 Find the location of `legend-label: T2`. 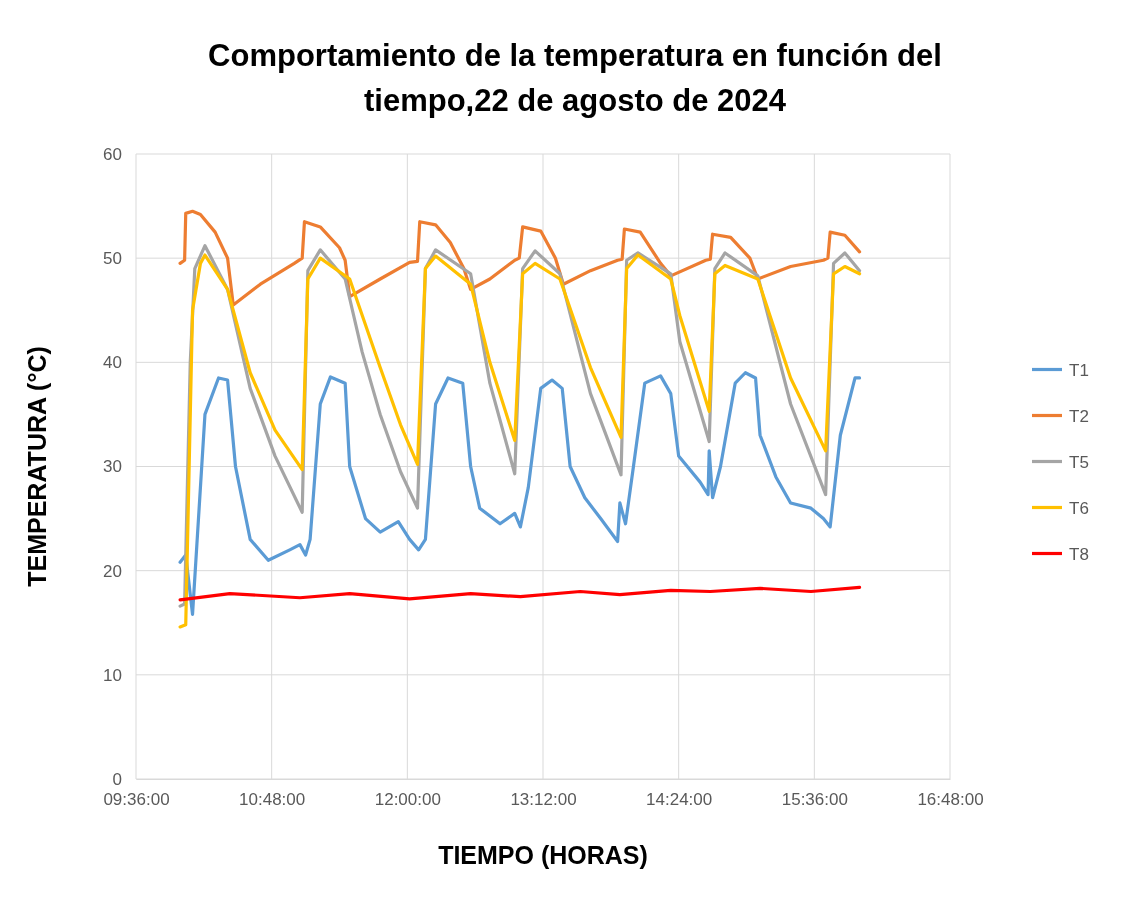

legend-label: T2 is located at coordinates (1079, 416).